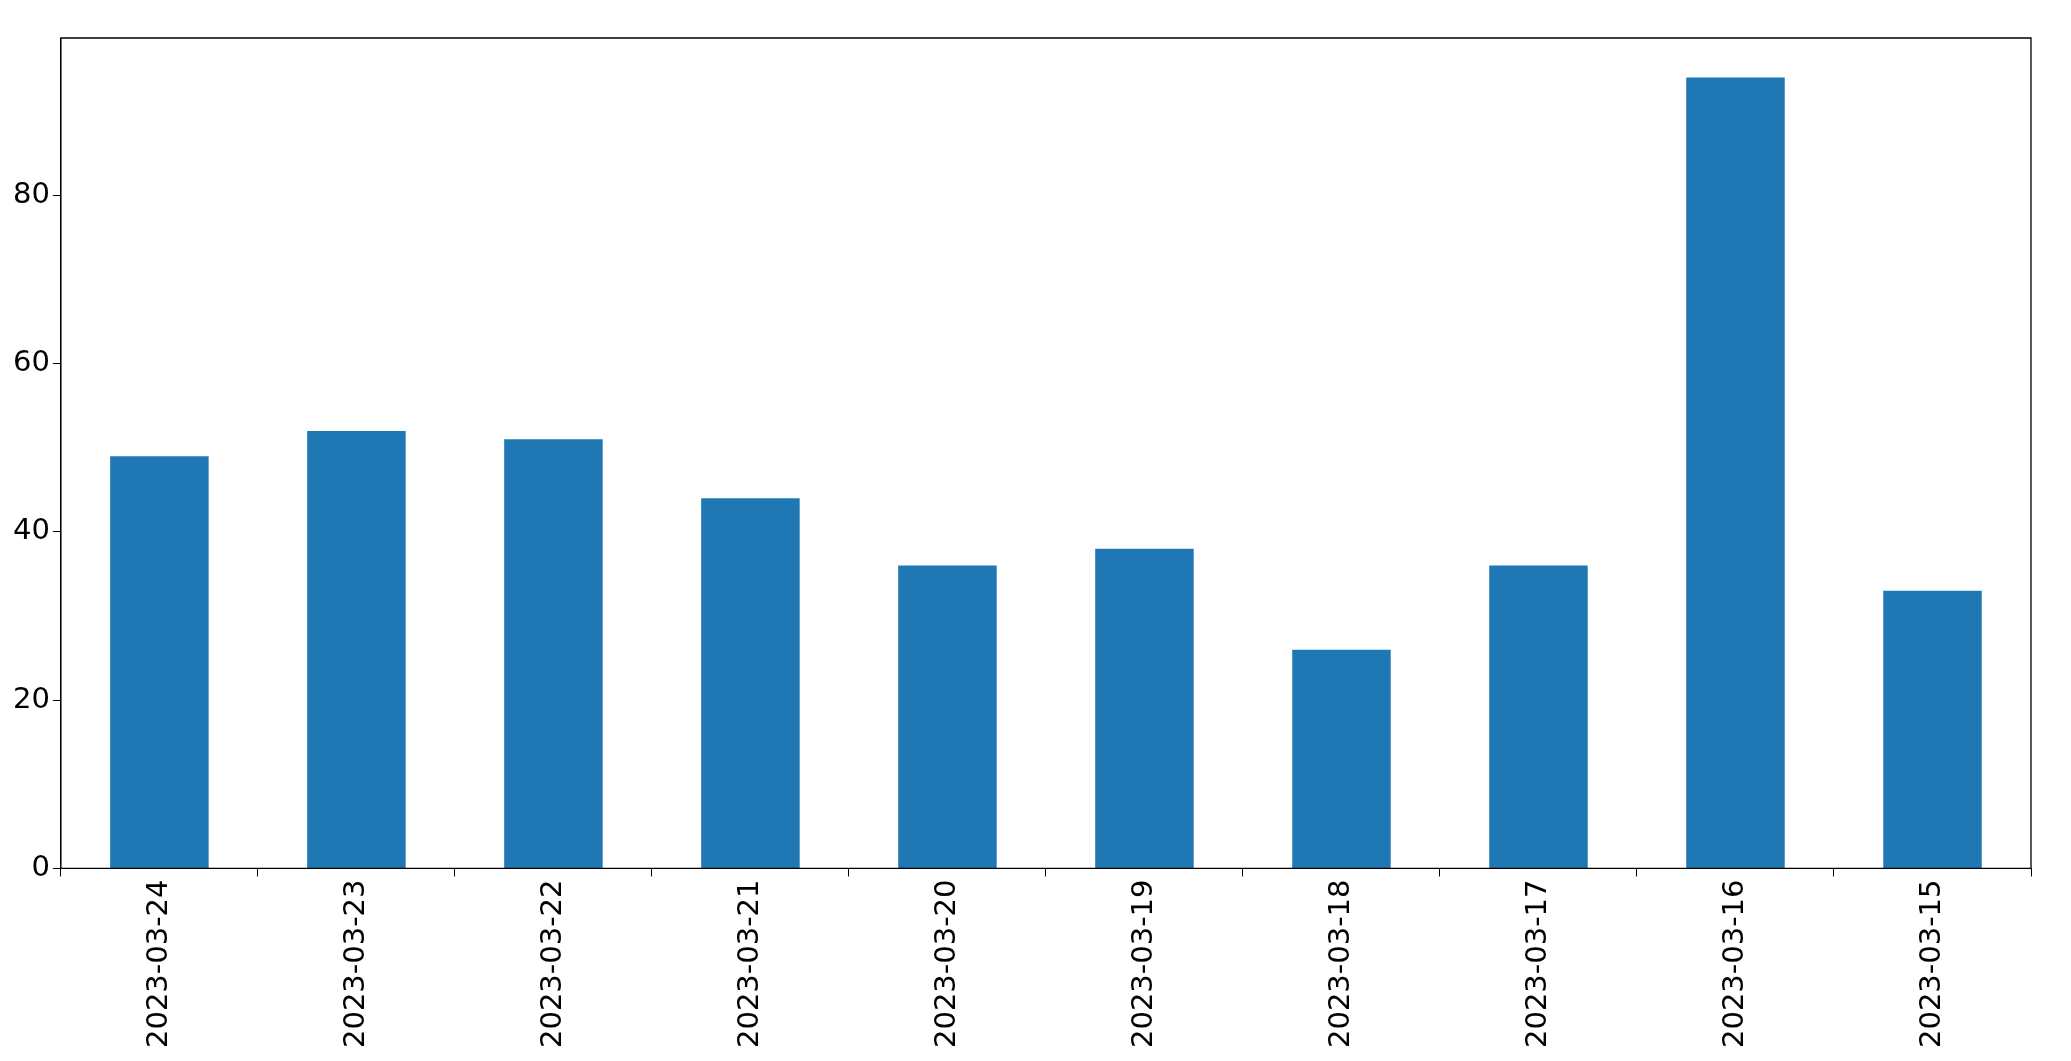 This screenshot has height=1061, width=2071. I want to click on x-tick-label: 2023-03-18, so click(1339, 964).